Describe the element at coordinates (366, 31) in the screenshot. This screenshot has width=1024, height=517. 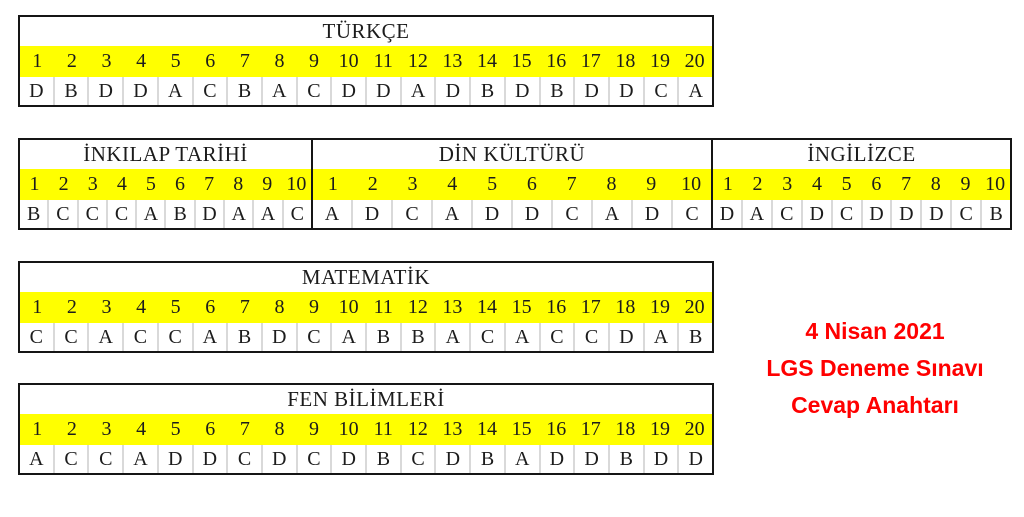
I see `table-title: TÜRKÇE` at that location.